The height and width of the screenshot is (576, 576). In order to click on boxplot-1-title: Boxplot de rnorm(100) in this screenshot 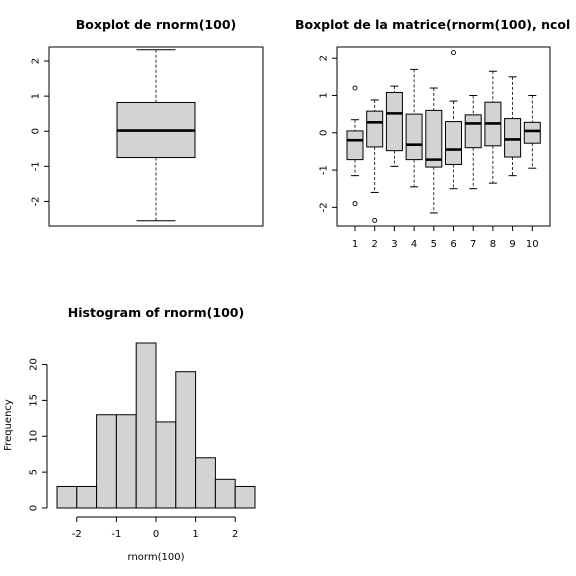, I will do `click(156, 24)`.